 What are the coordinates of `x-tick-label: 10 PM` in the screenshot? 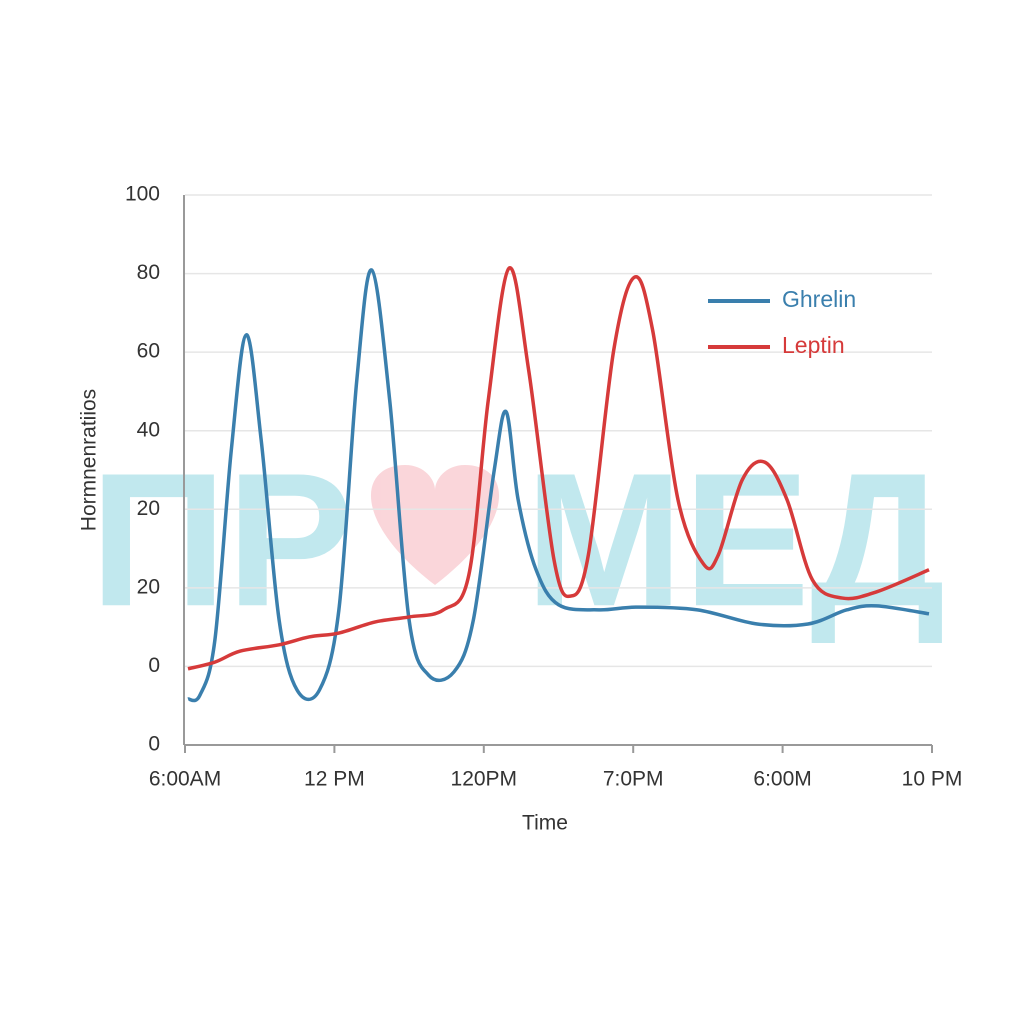 It's located at (932, 779).